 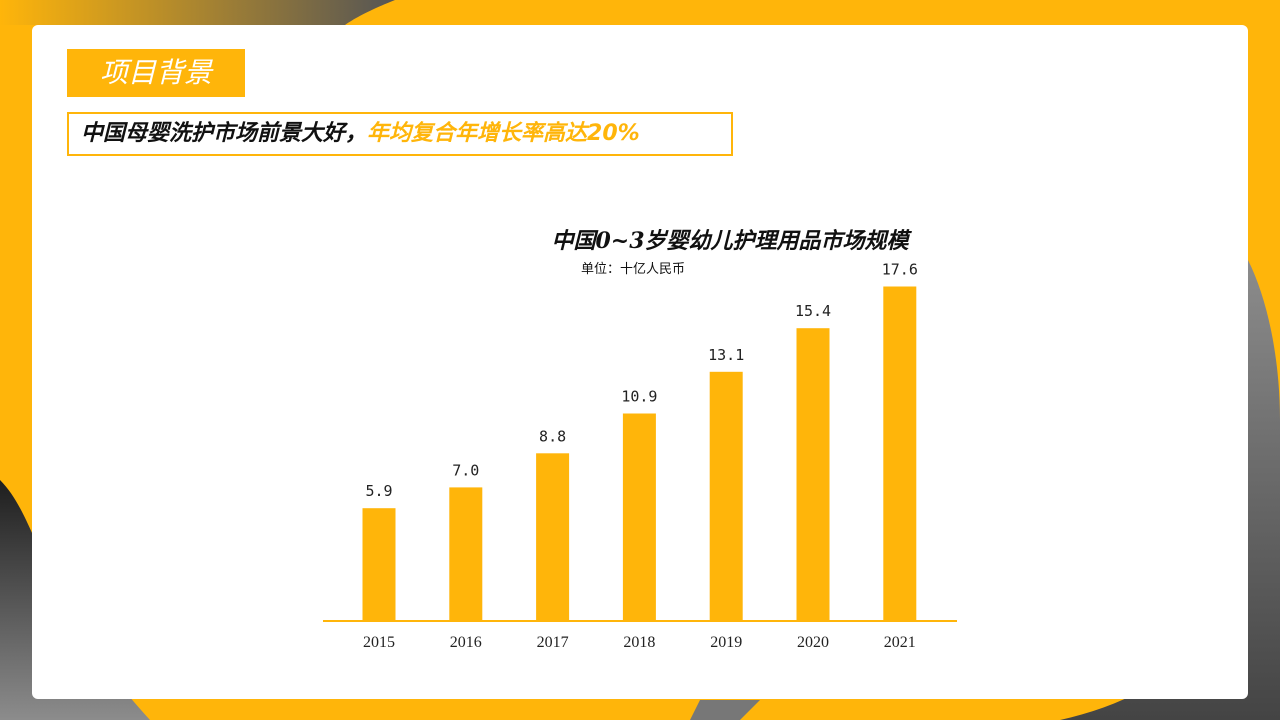 What do you see at coordinates (503, 133) in the screenshot?
I see `headline-accent-text: 年均复合年增长率高达20%` at bounding box center [503, 133].